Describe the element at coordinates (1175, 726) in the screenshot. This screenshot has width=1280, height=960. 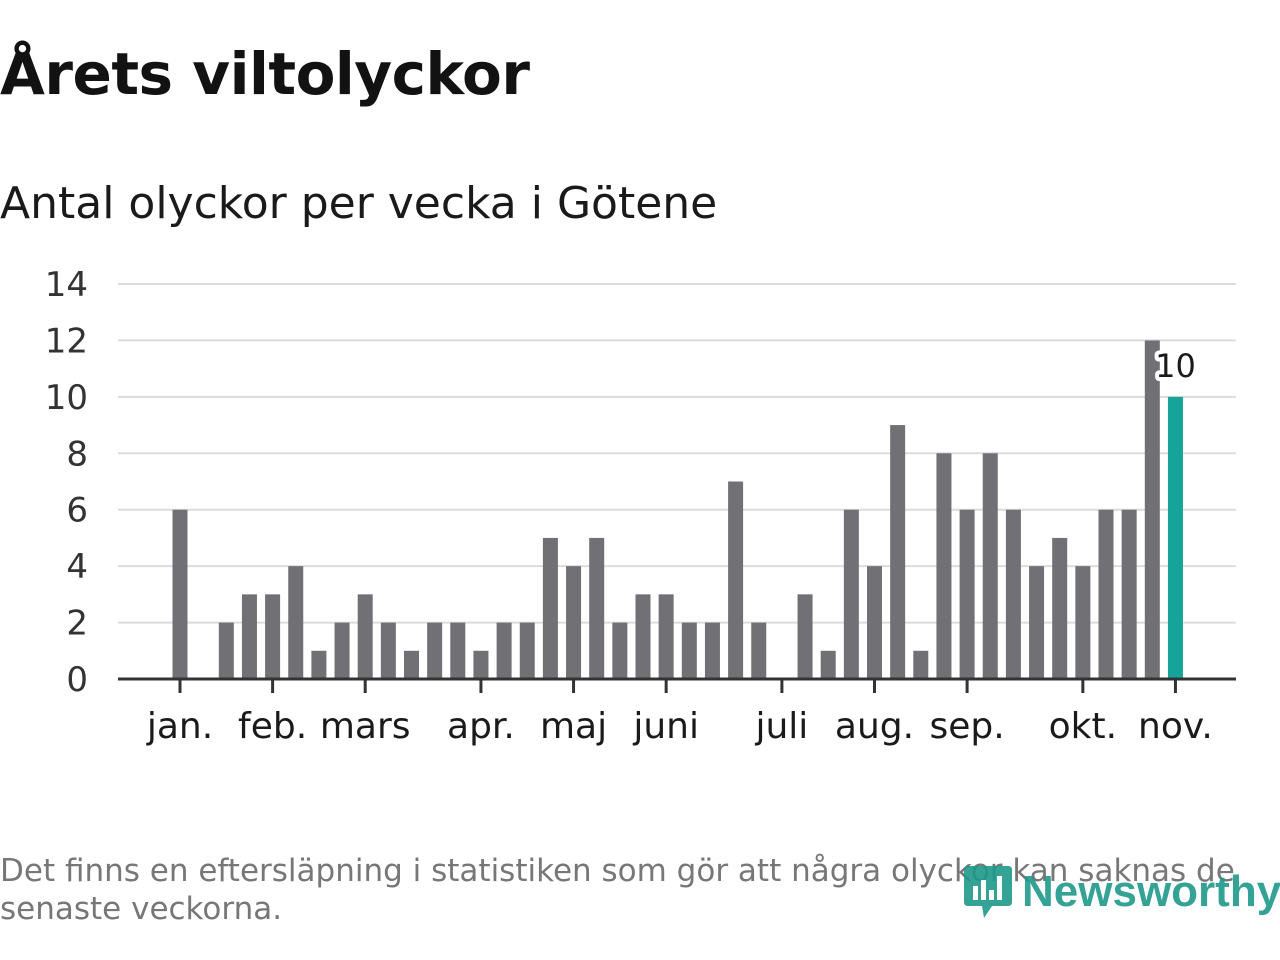
I see `x-tick-label: nov.` at that location.